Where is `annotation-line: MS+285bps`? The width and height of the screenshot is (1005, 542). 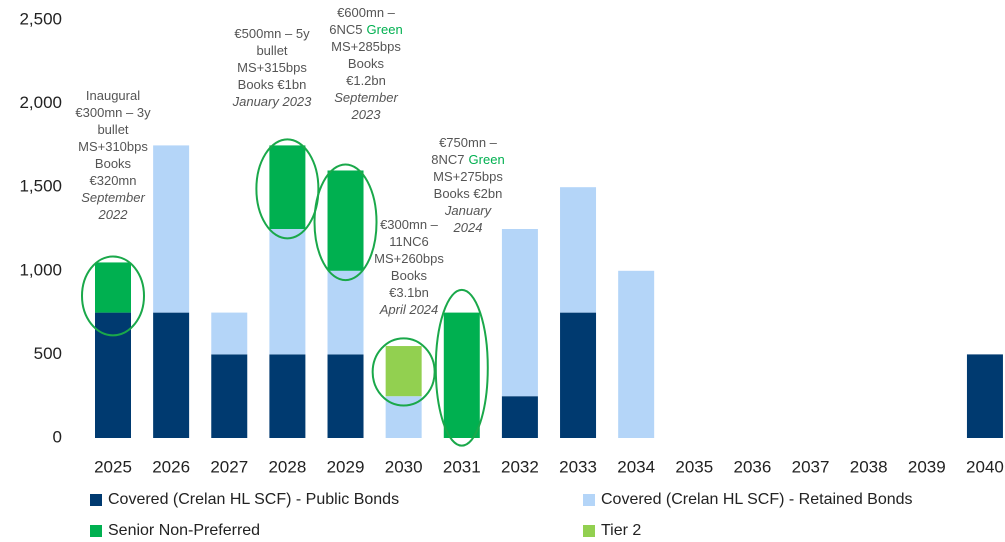 annotation-line: MS+285bps is located at coordinates (366, 46).